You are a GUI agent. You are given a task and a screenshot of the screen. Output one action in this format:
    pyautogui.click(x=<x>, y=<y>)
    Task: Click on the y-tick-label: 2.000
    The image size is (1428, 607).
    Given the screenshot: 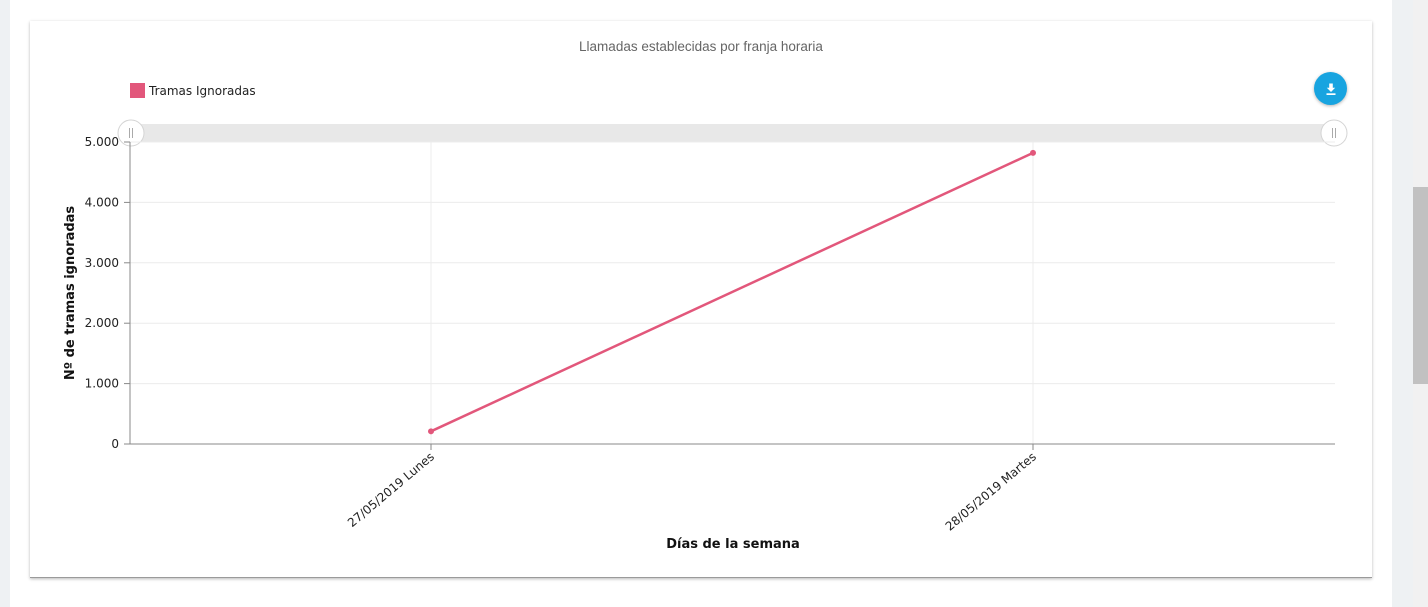 What is the action you would take?
    pyautogui.click(x=102, y=323)
    